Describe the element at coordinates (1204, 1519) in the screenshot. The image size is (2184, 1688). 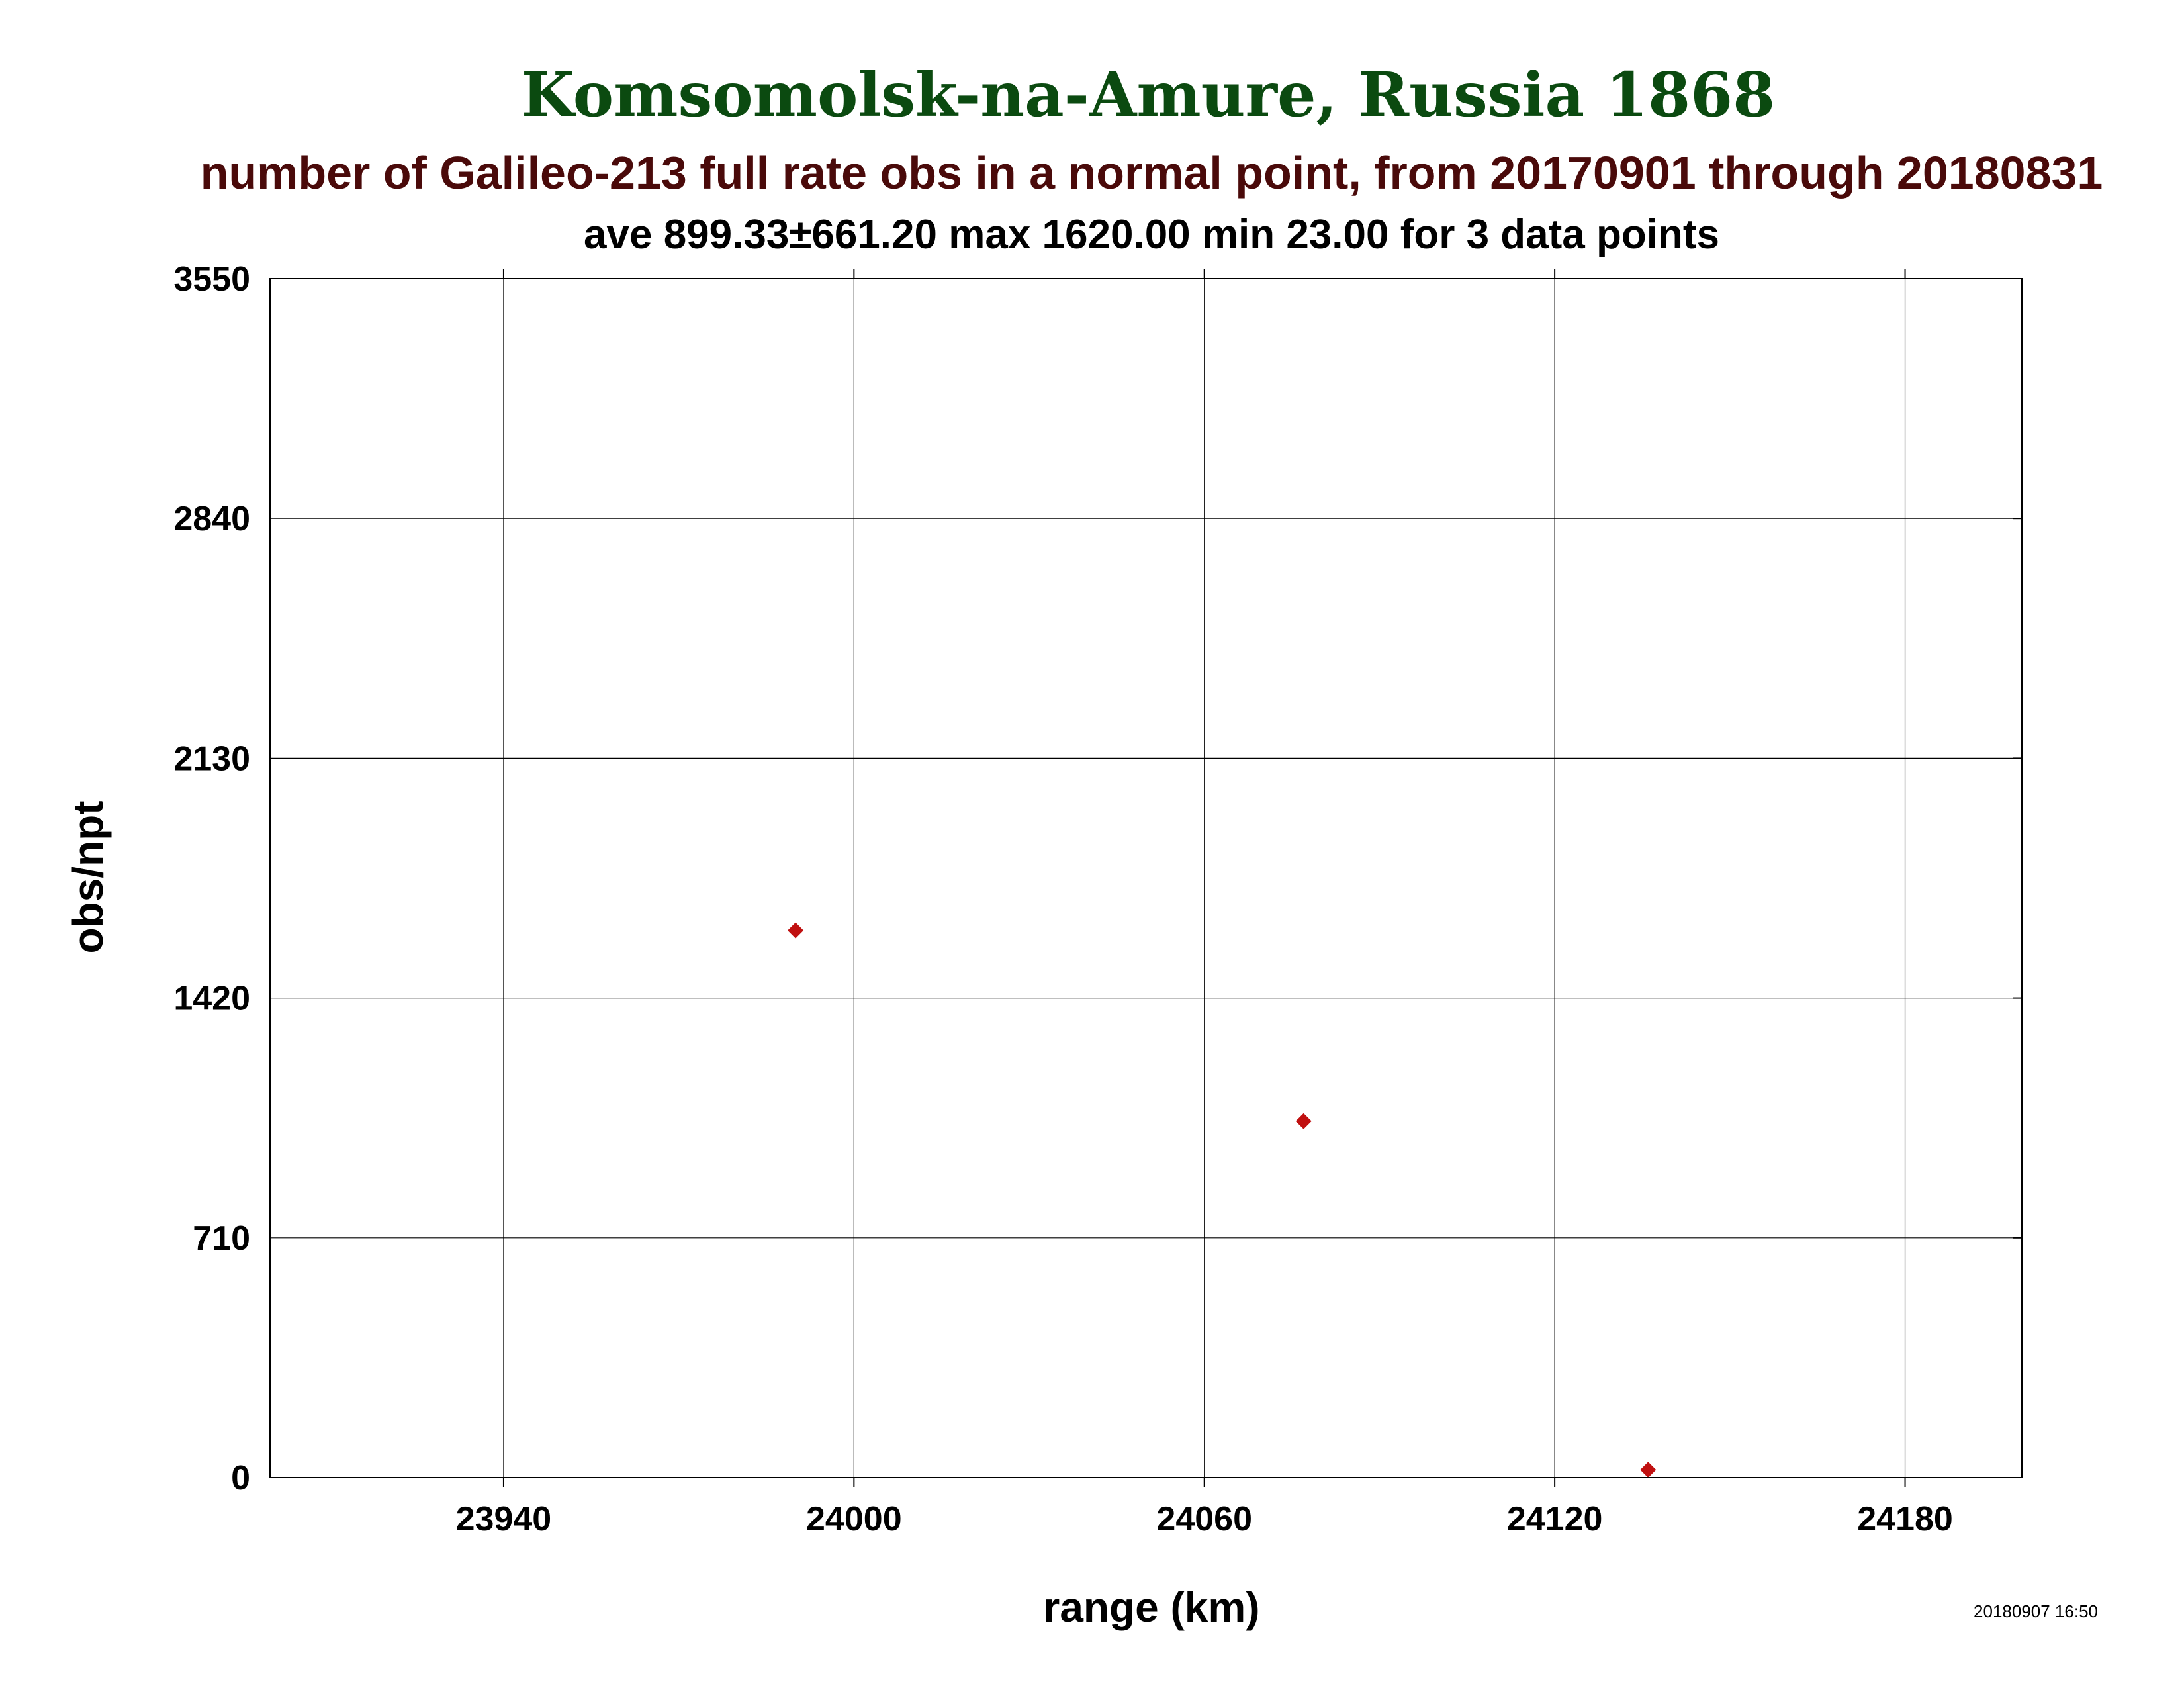
I see `x-tick-label-2: 24060` at that location.